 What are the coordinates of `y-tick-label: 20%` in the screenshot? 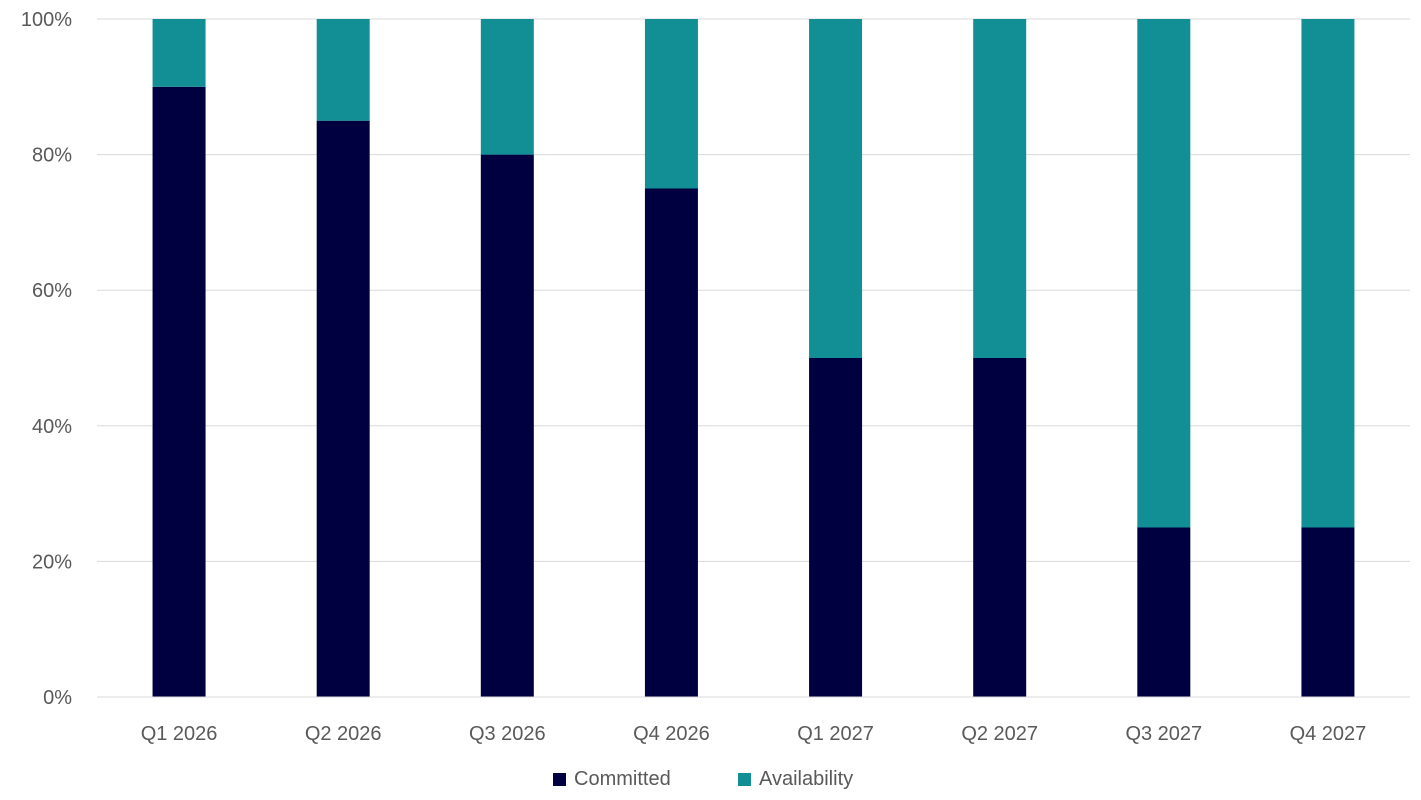 It's located at (52, 562).